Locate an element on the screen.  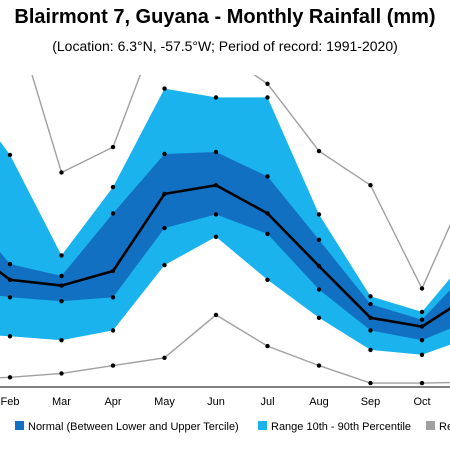
legend-label: Normal (Between Lower and Upper Tercile) is located at coordinates (133, 427).